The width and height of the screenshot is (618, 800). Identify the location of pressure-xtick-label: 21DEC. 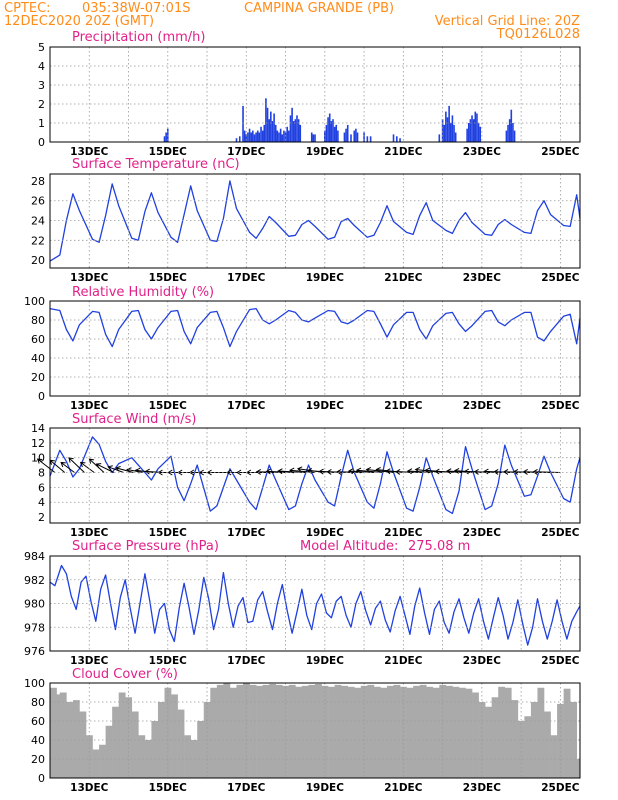
(403, 661).